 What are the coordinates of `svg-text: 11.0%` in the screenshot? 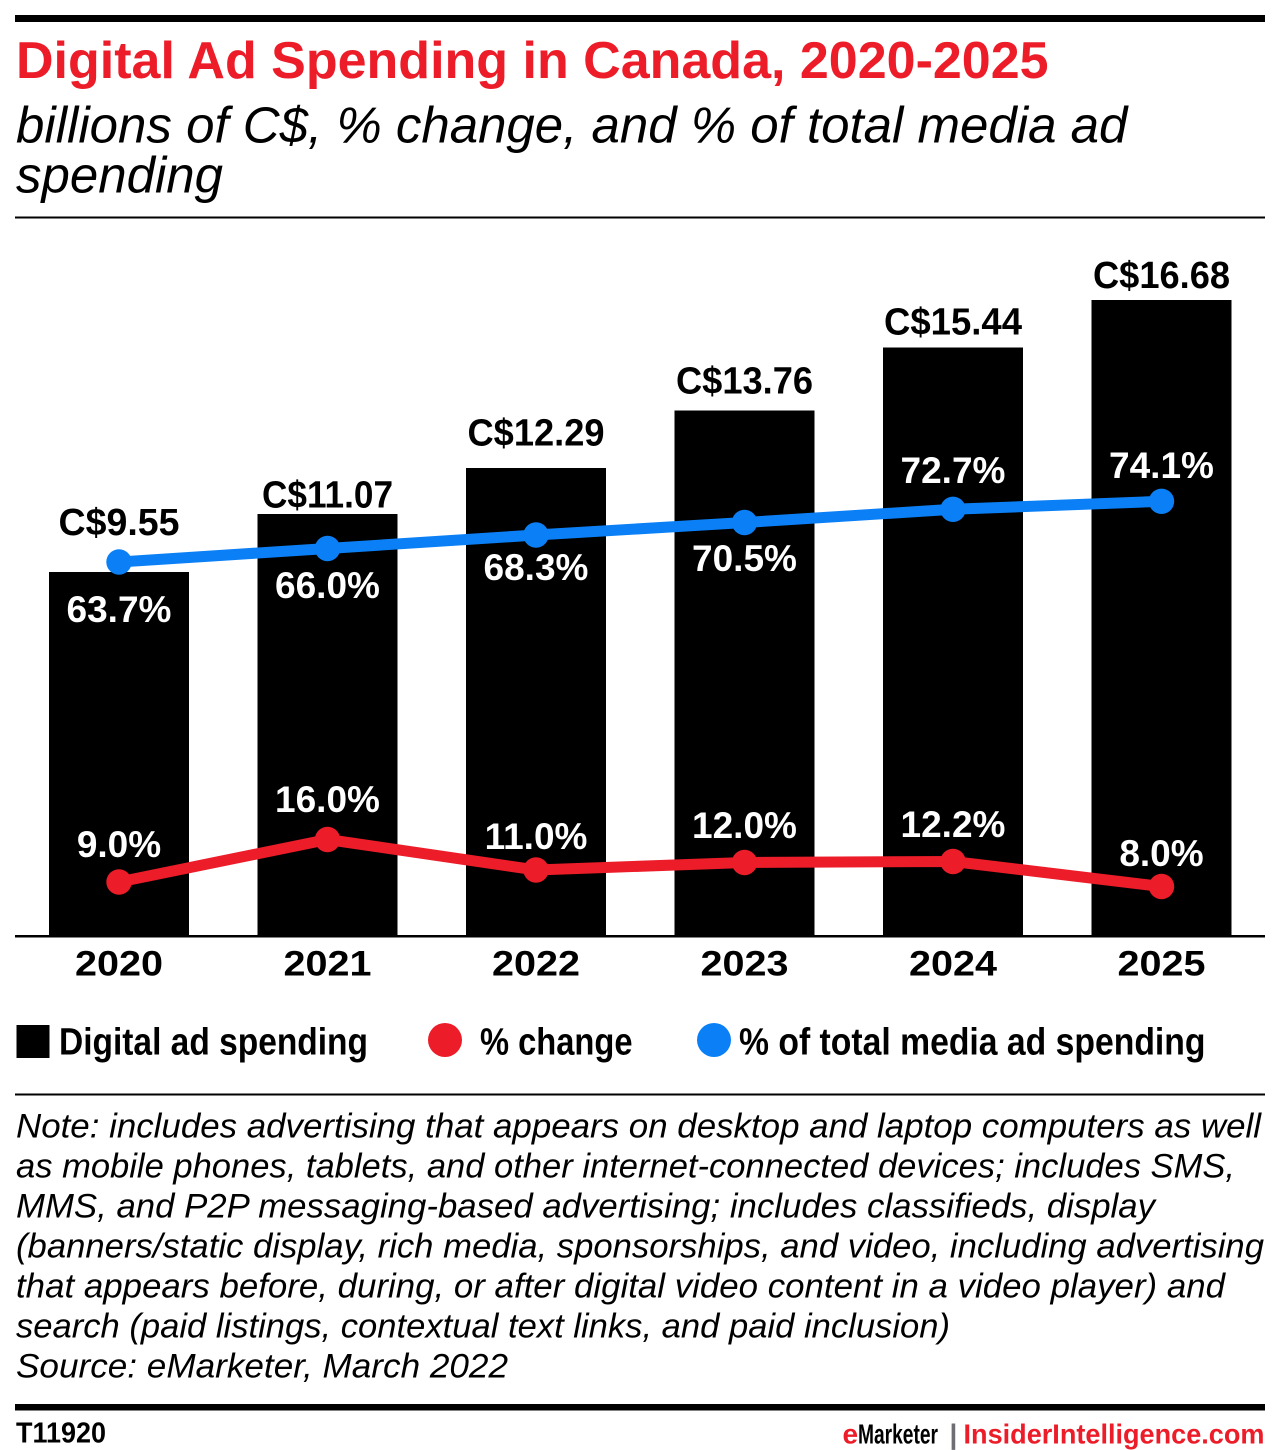 It's located at (536, 836).